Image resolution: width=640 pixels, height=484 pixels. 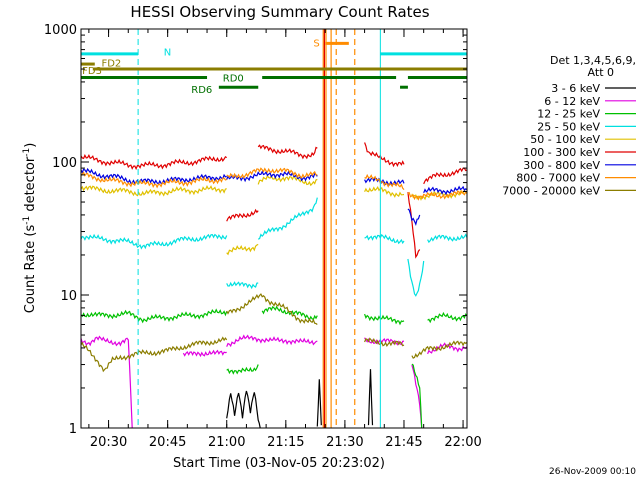 I want to click on legend-header-detectors: Det 1,3,4,5,6,9,, so click(x=593, y=60).